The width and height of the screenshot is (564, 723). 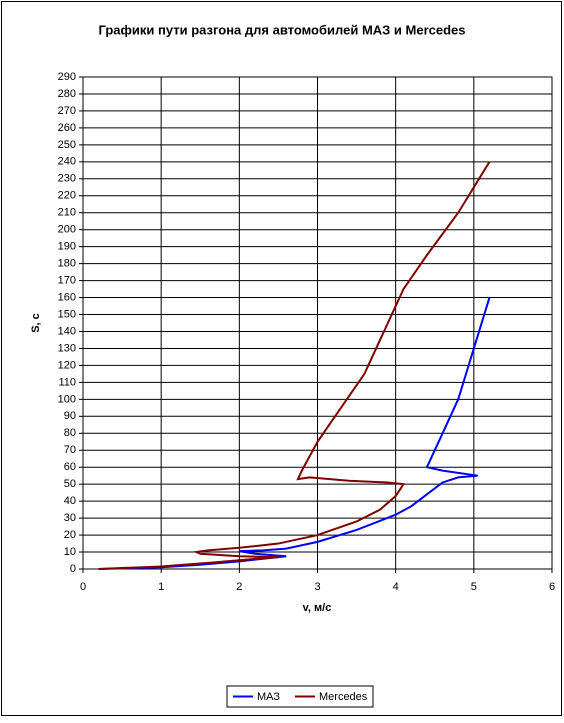 What do you see at coordinates (317, 608) in the screenshot?
I see `x-axis-title: v, м/с` at bounding box center [317, 608].